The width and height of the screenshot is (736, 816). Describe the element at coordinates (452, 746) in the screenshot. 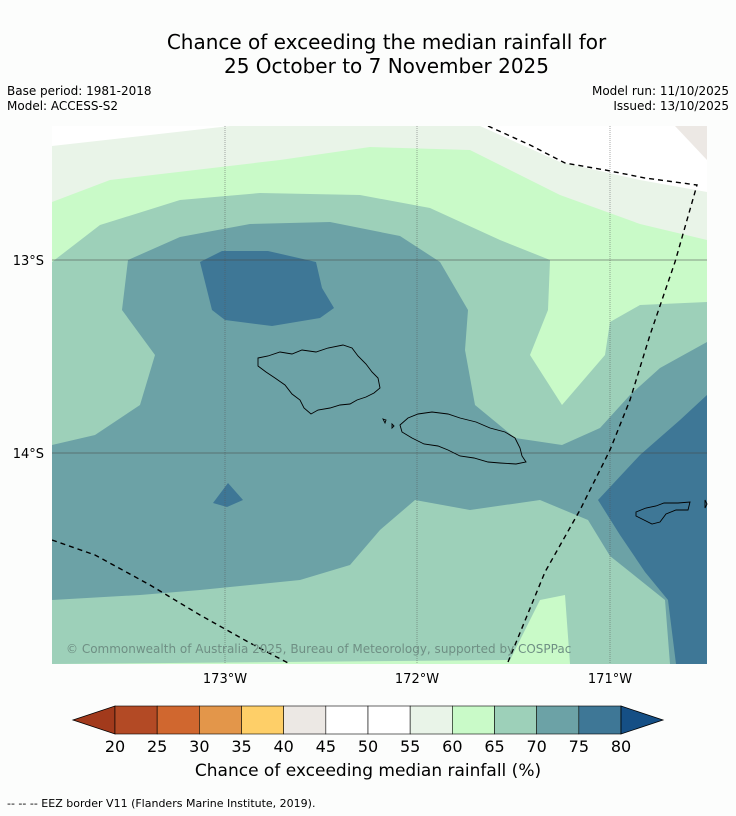

I see `colorbar-tick-60: 60` at that location.